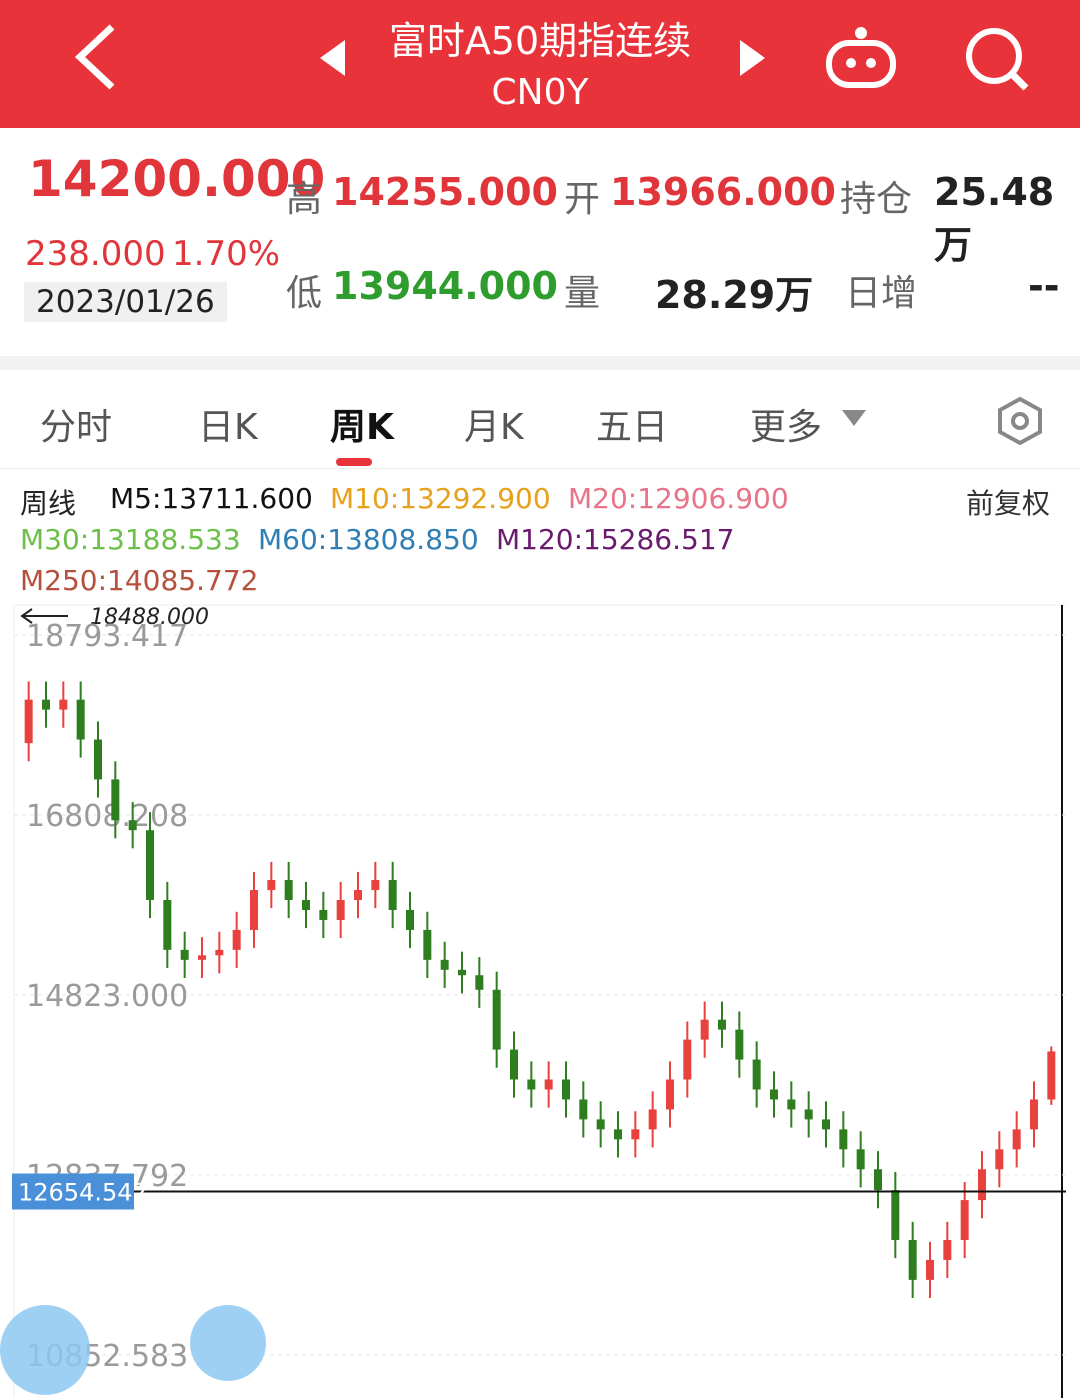 The width and height of the screenshot is (1080, 1398). Describe the element at coordinates (615, 539) in the screenshot. I see `ma-legend: M120:15286.517` at that location.